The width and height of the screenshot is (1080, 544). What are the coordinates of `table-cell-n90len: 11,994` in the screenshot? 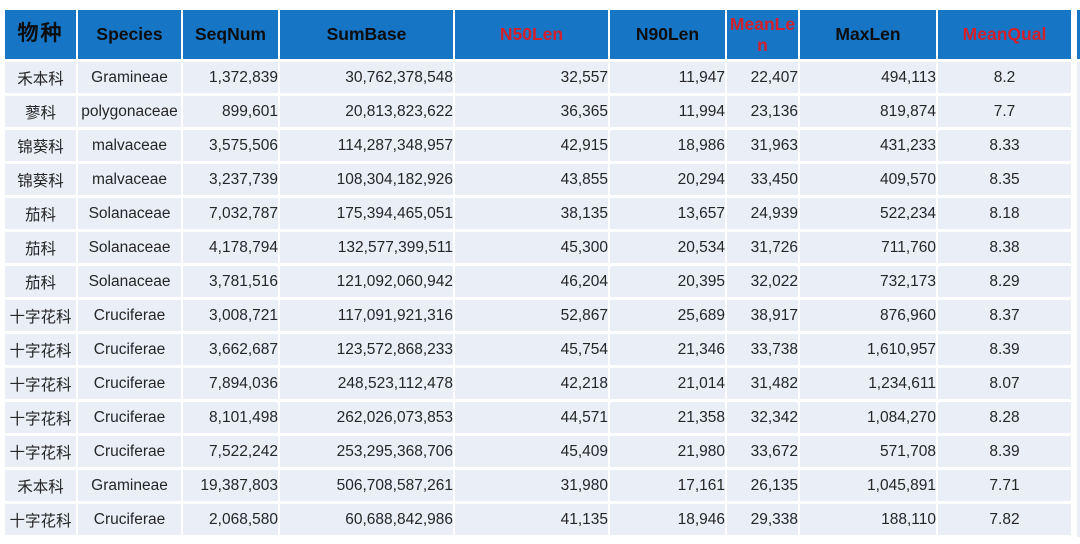 It's located at (667, 111).